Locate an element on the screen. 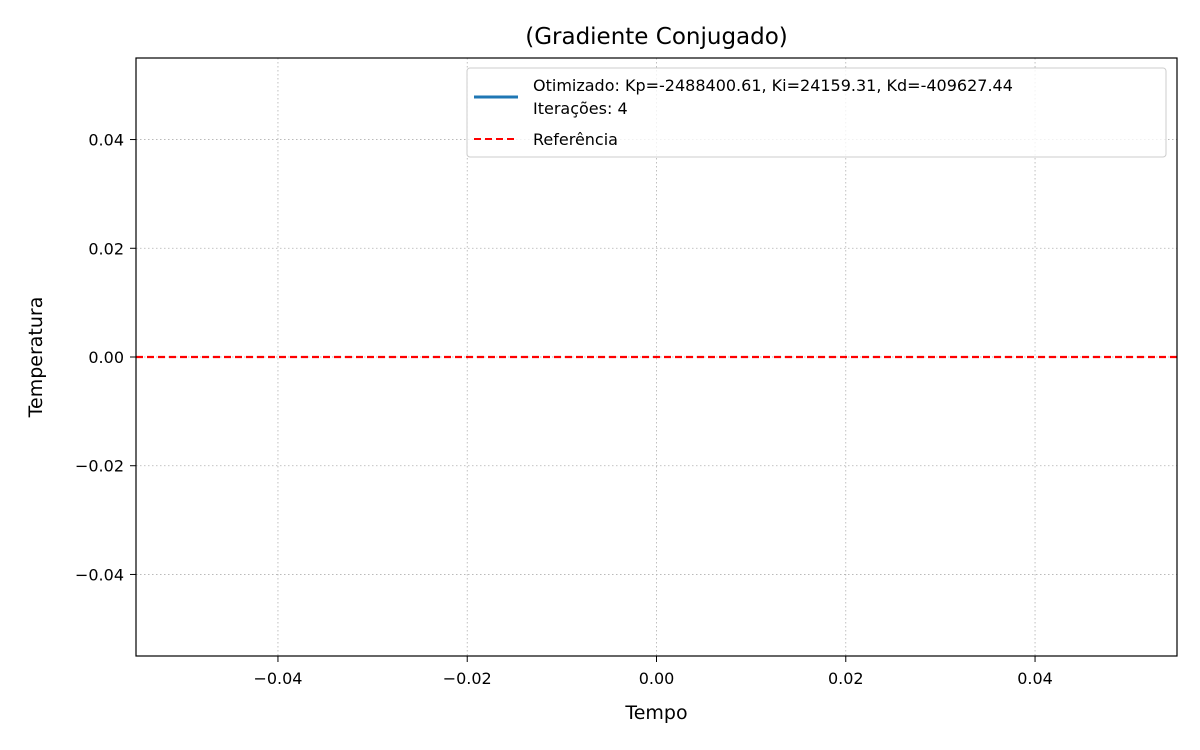 The image size is (1200, 750). x-tick-label: −0.04 is located at coordinates (277, 678).